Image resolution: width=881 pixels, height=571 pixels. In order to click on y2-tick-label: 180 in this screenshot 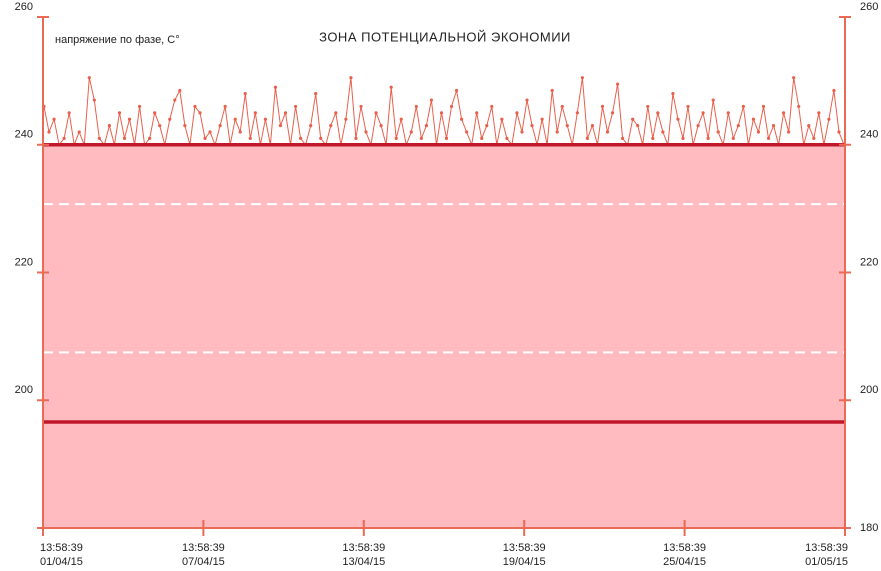, I will do `click(869, 528)`.